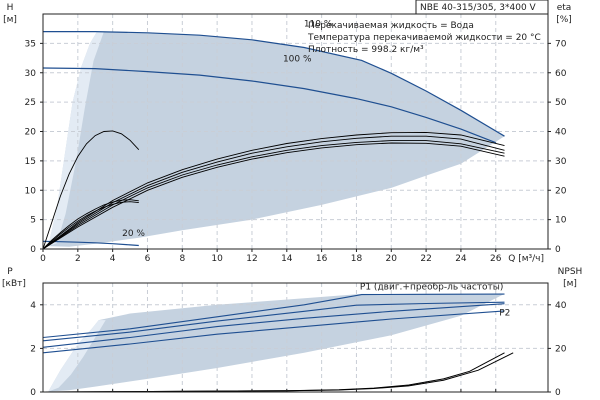 The width and height of the screenshot is (600, 400). I want to click on y-axis-unit: [м], so click(10, 20).